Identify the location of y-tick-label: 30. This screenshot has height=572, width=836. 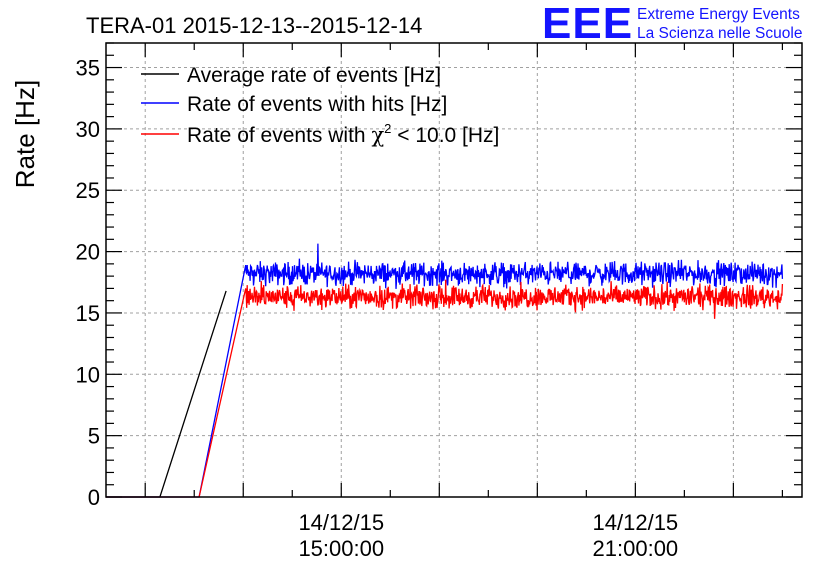
(88, 129).